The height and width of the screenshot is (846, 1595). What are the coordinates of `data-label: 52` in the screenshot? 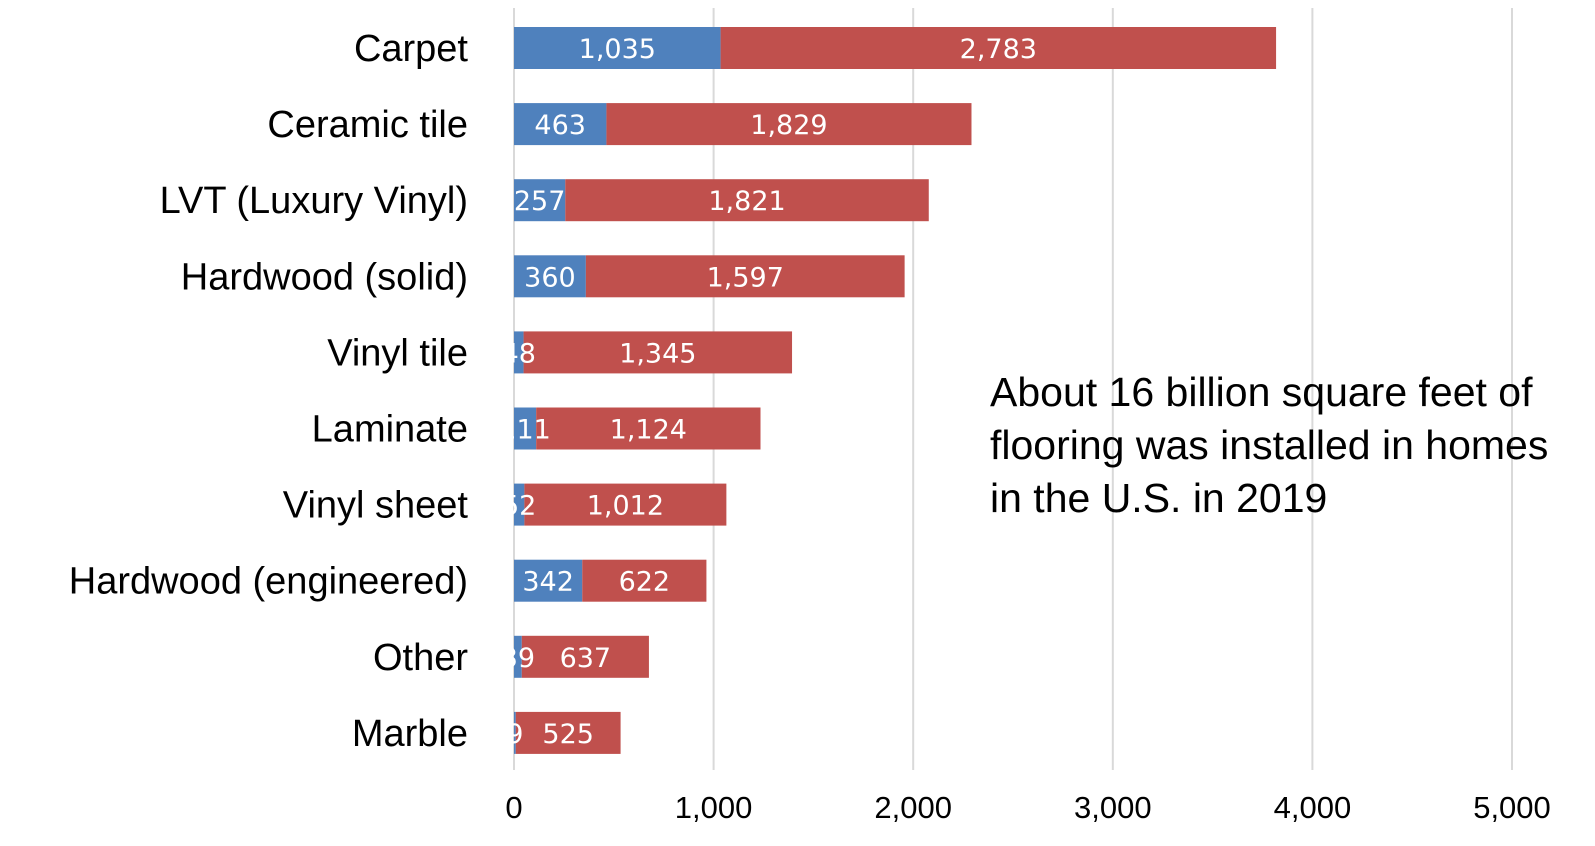 It's located at (519, 506).